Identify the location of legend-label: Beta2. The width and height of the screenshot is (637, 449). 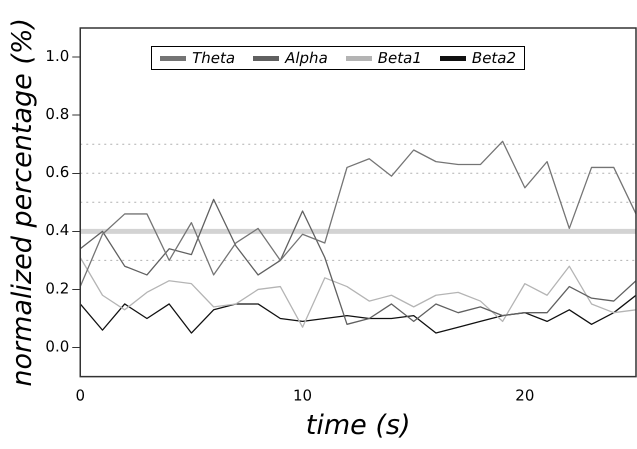
(493, 58).